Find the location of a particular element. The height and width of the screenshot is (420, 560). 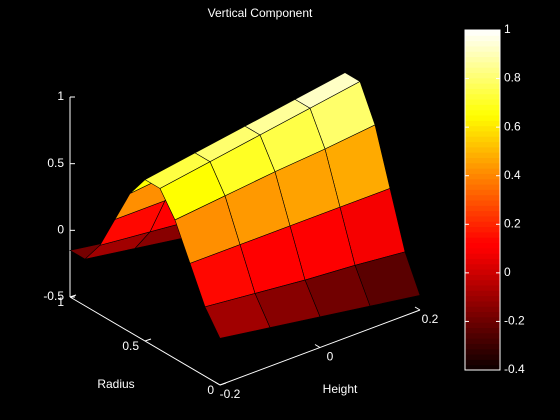

y-tick-label: 0 is located at coordinates (210, 390).